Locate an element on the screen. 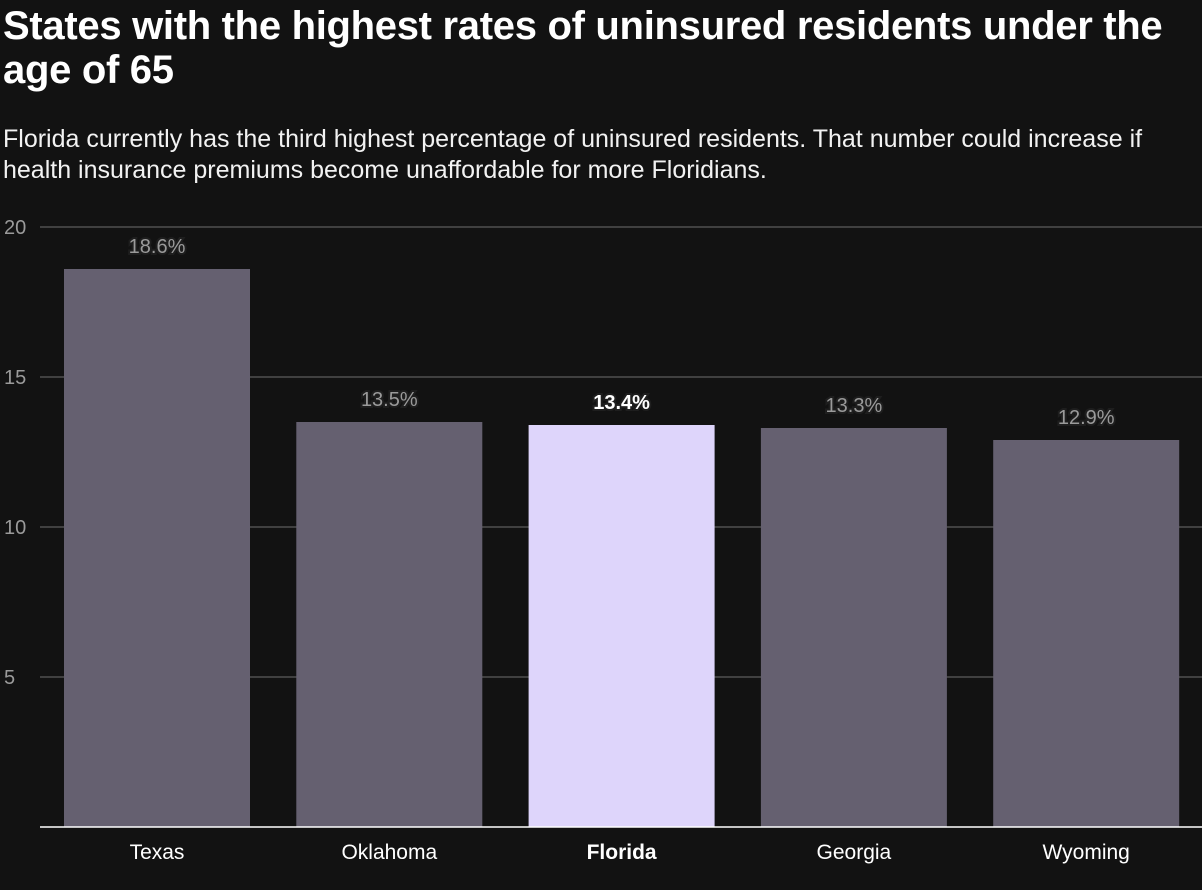 The height and width of the screenshot is (890, 1202). bar-georgia is located at coordinates (853, 627).